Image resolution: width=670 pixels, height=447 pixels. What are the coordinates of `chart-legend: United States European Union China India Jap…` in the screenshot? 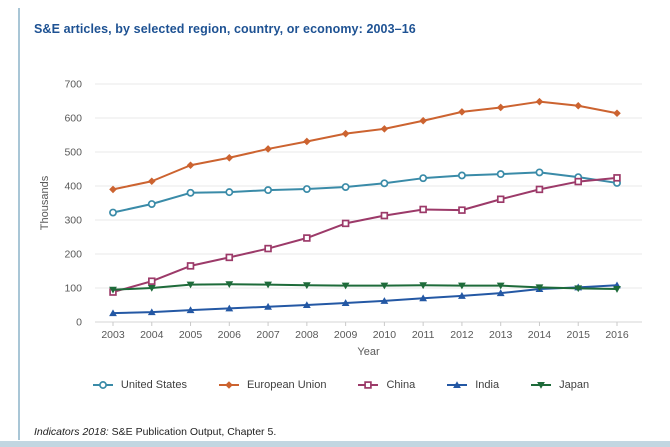 It's located at (340, 385).